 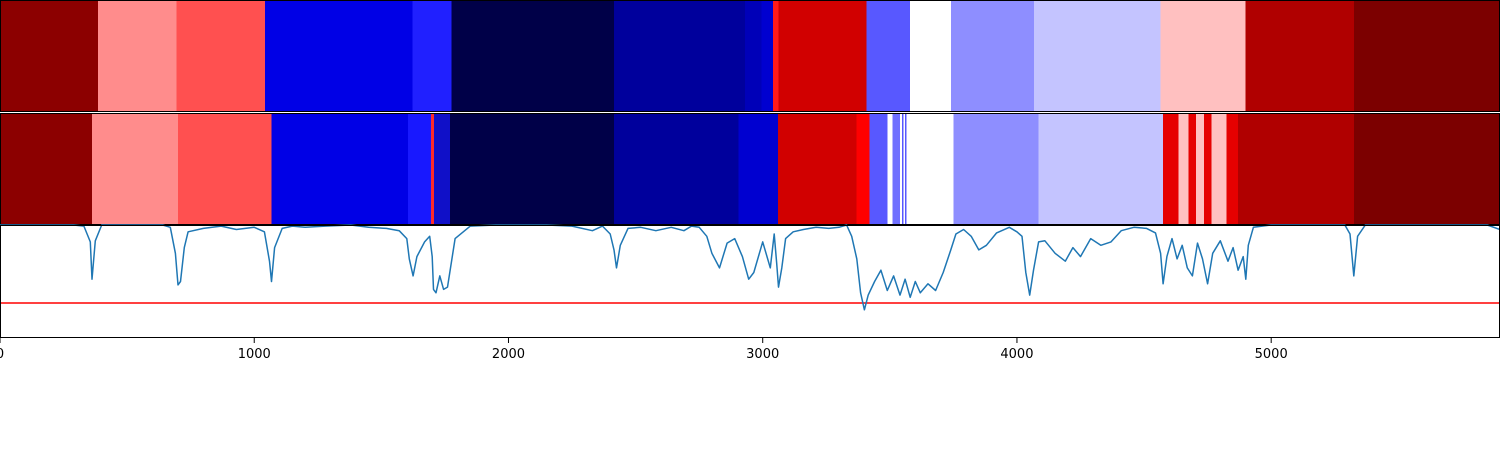 What do you see at coordinates (762, 354) in the screenshot?
I see `x-tick-label-3000: 3000` at bounding box center [762, 354].